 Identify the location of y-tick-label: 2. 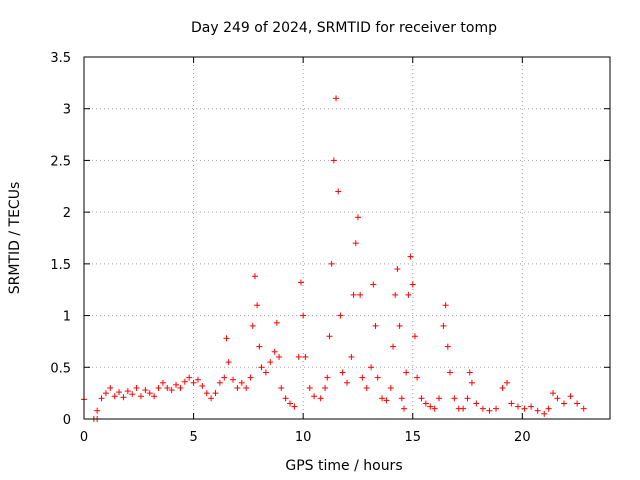
(67, 213).